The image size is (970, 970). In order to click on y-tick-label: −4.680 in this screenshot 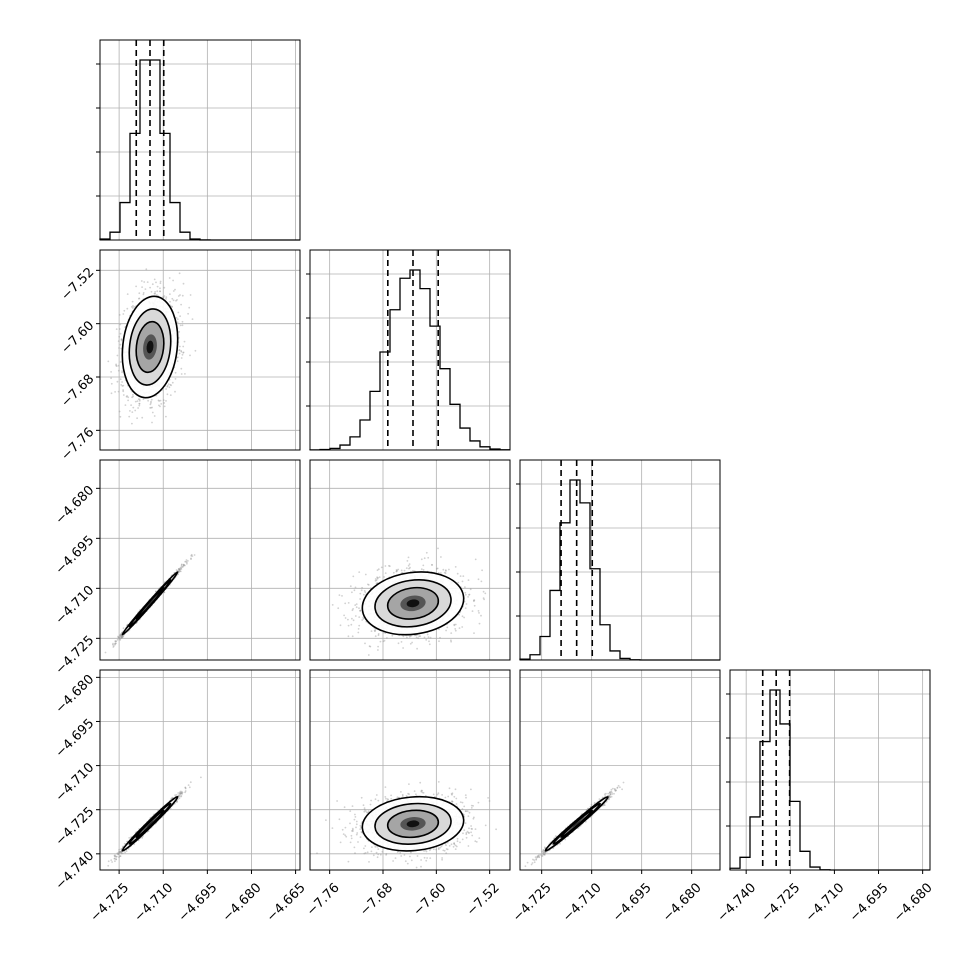, I will do `click(75, 694)`.